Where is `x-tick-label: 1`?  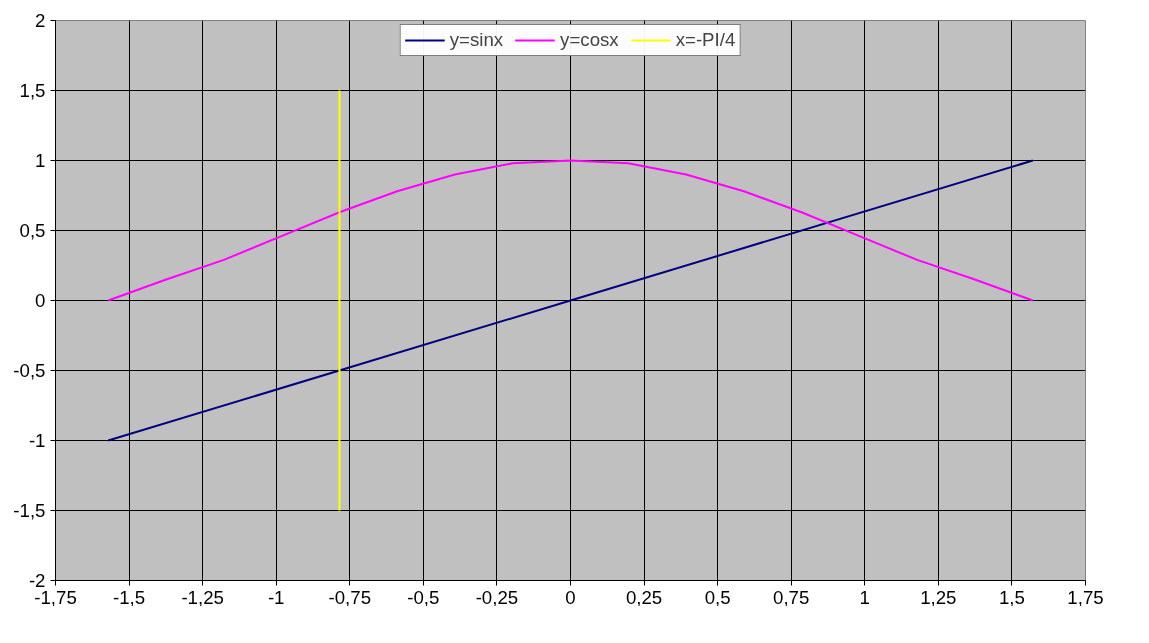
x-tick-label: 1 is located at coordinates (864, 597).